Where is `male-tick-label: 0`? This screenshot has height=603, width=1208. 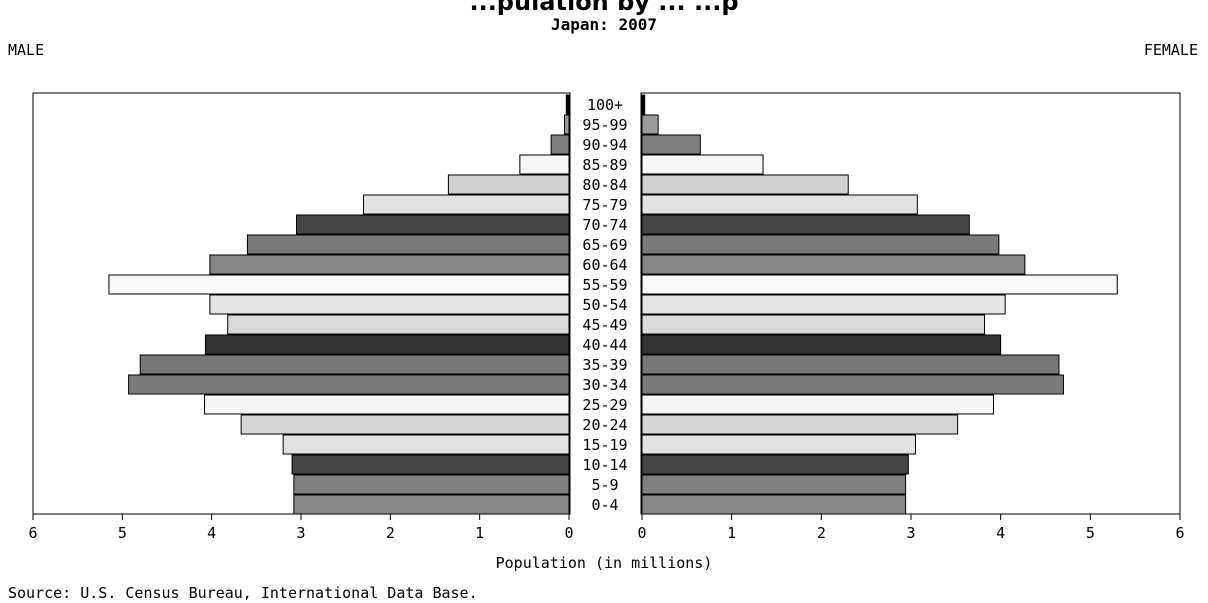
male-tick-label: 0 is located at coordinates (568, 533).